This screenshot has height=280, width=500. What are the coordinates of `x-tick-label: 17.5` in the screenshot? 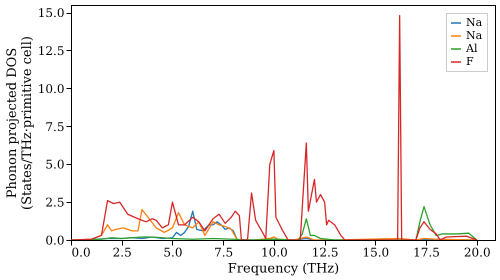 It's located at (426, 253).